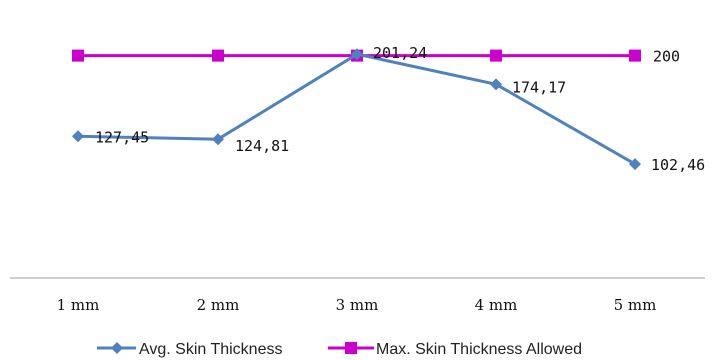 Image resolution: width=713 pixels, height=360 pixels. I want to click on legend-marker-max, so click(351, 348).